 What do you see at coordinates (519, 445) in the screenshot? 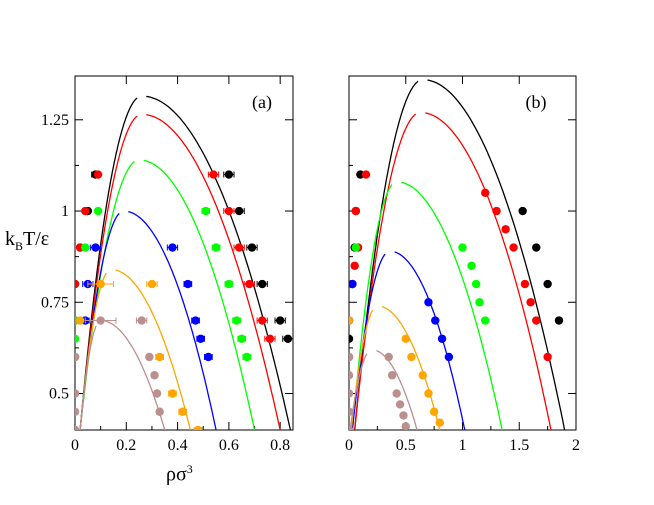
I see `x-tick-label: 1.5` at bounding box center [519, 445].